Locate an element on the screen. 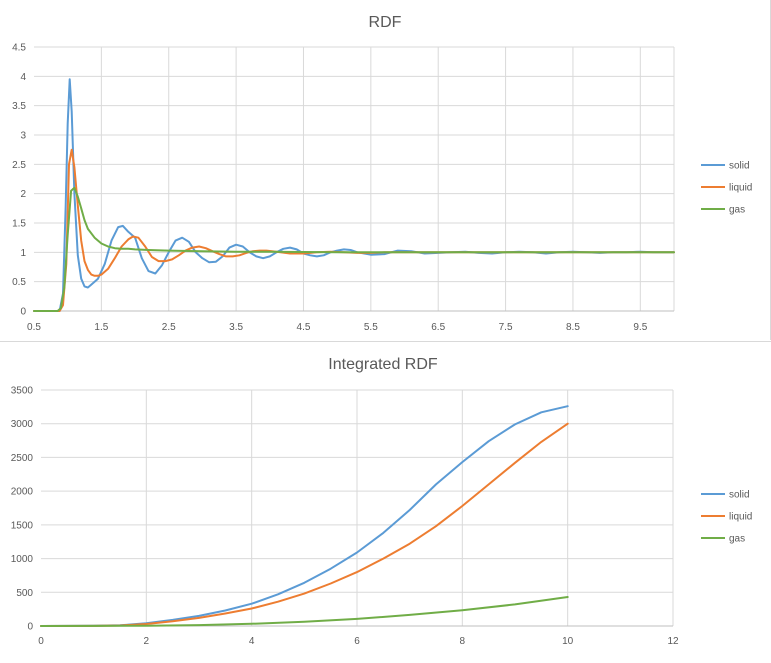  x-tick-label: 3.5 is located at coordinates (236, 327).